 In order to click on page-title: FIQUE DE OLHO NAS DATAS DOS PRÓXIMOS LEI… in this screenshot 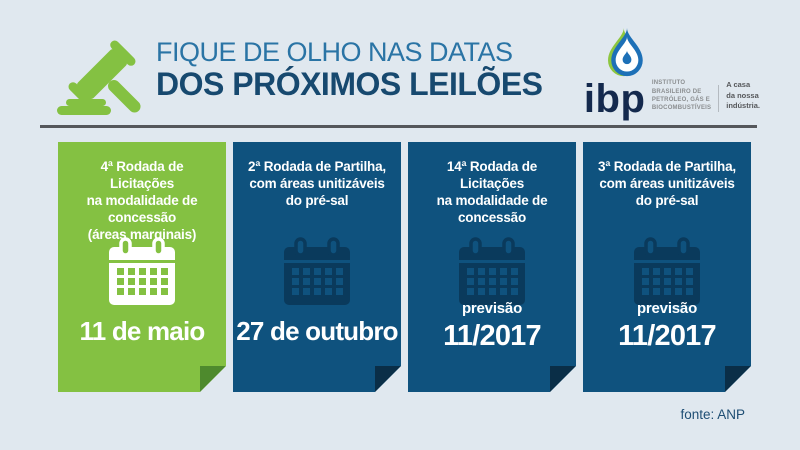, I will do `click(349, 69)`.